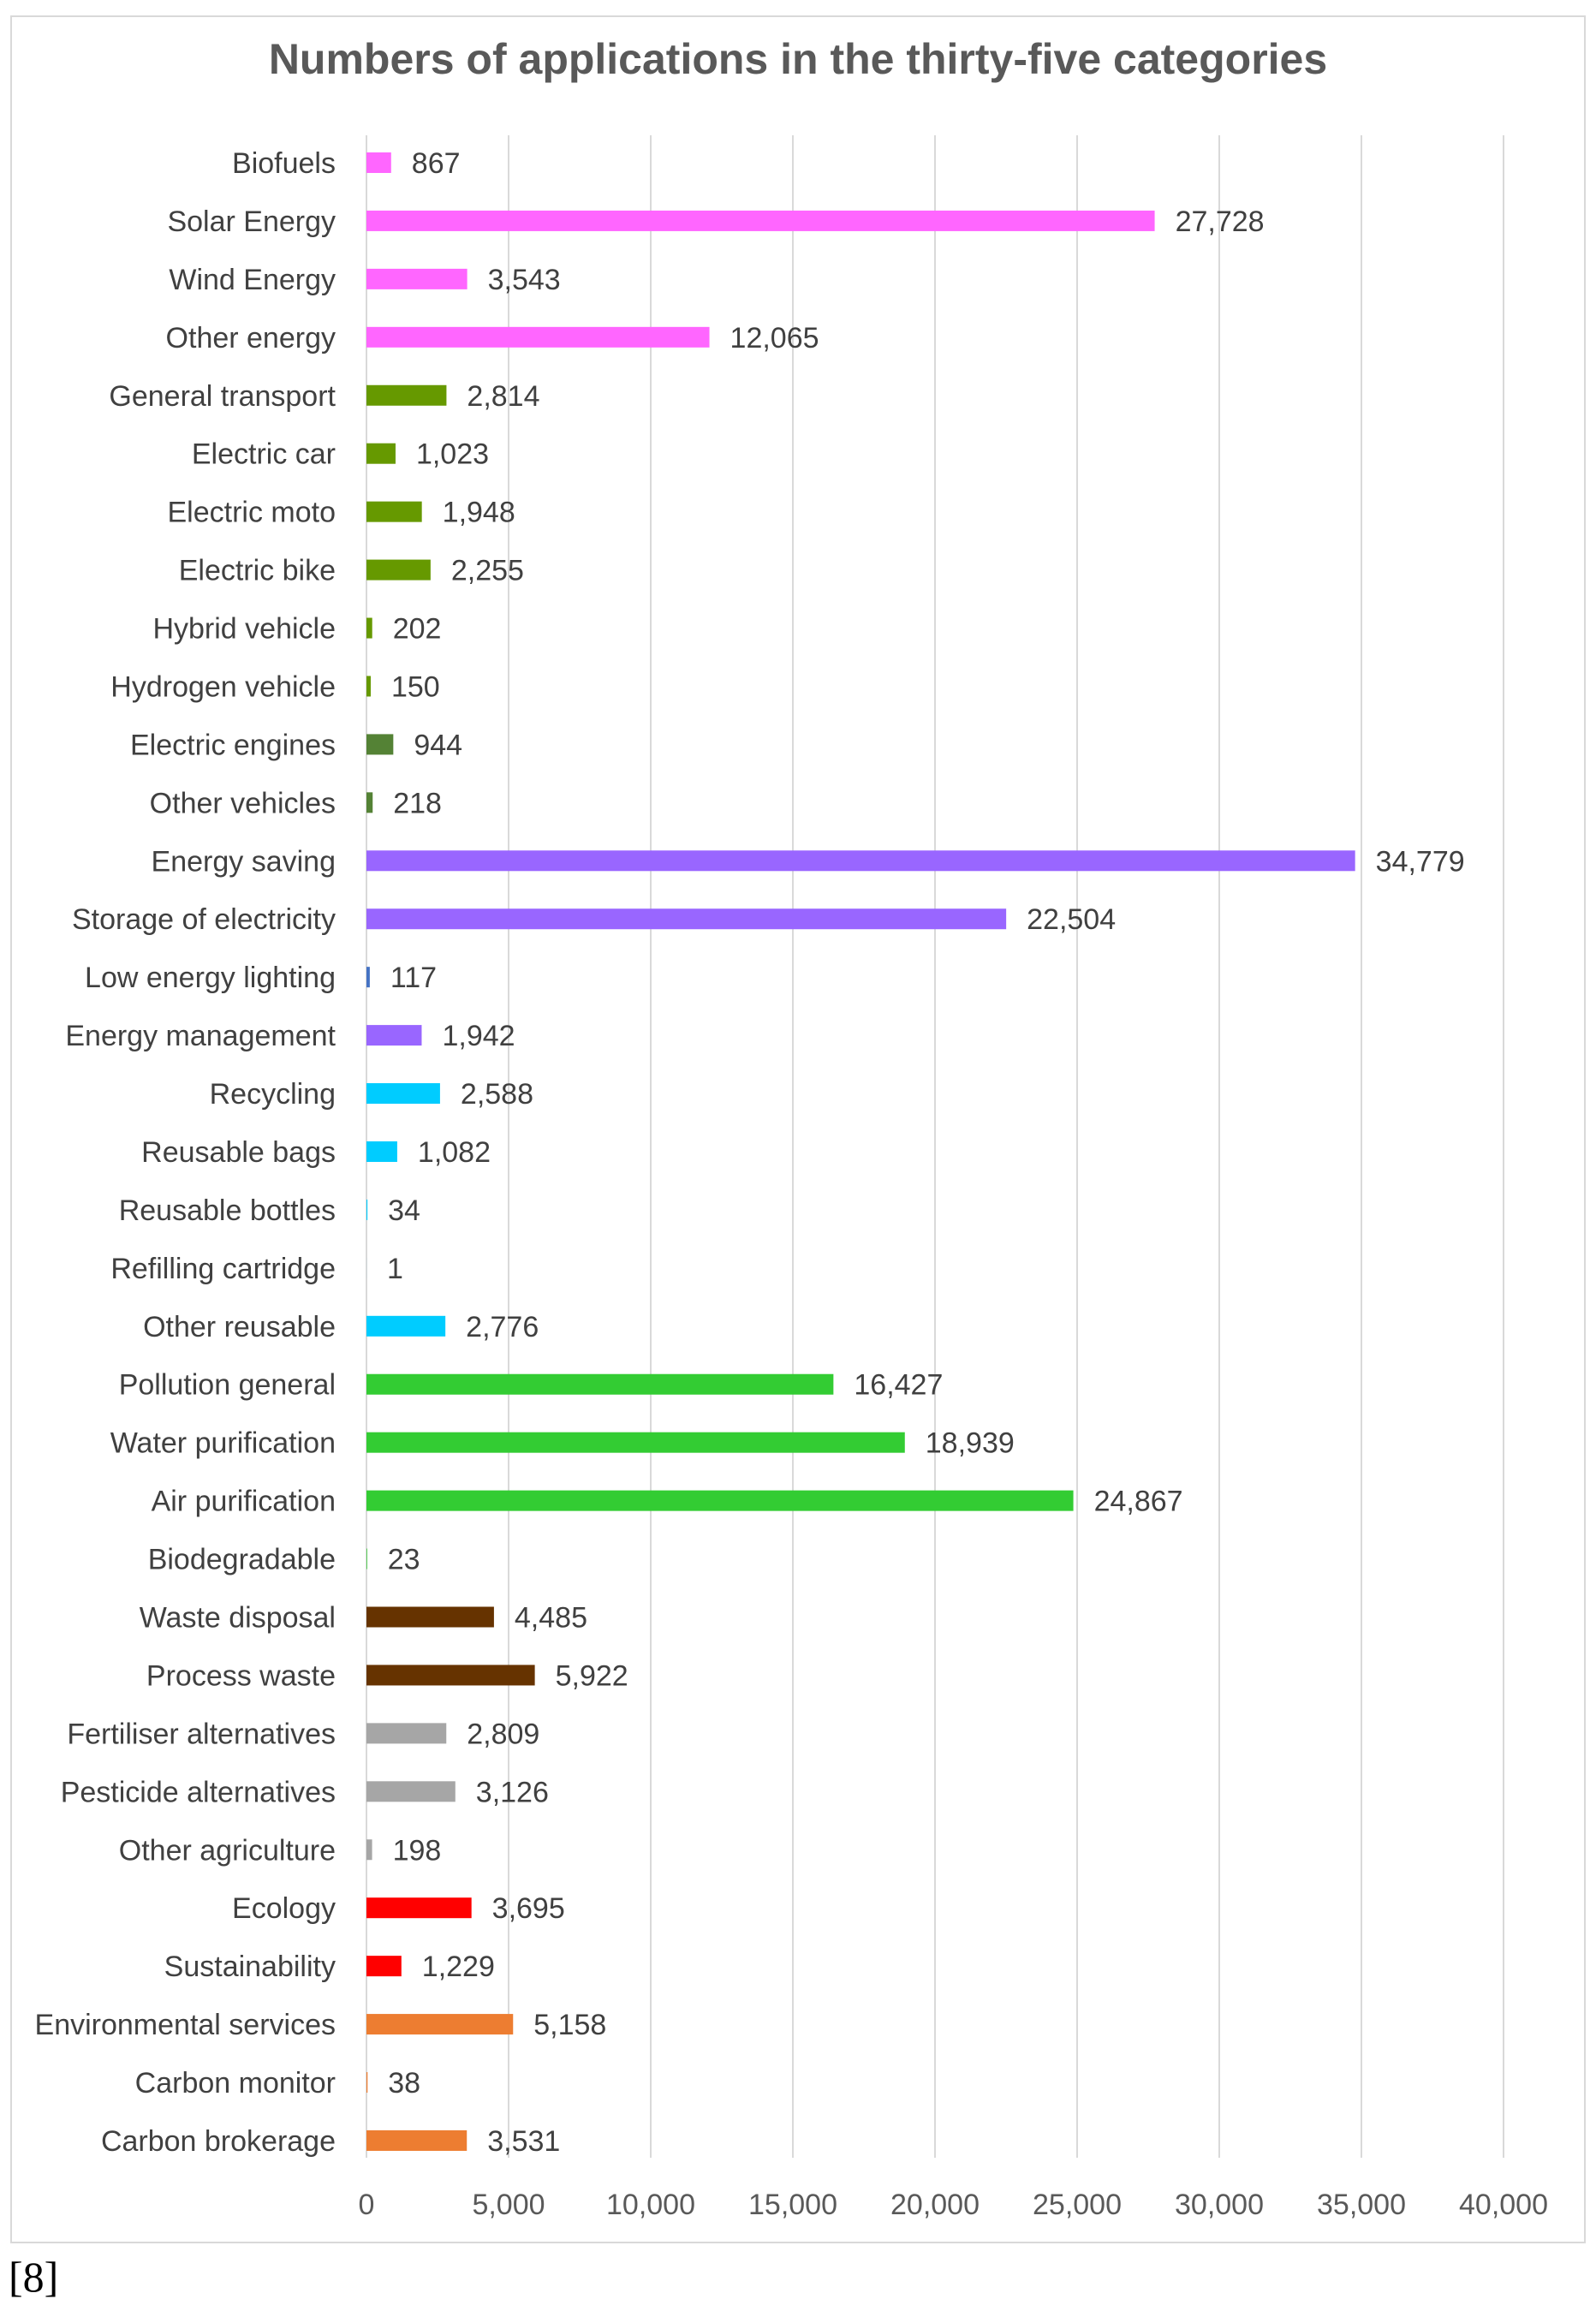 The height and width of the screenshot is (2311, 1596). Describe the element at coordinates (650, 2205) in the screenshot. I see `x-tick-label: 10,000` at that location.